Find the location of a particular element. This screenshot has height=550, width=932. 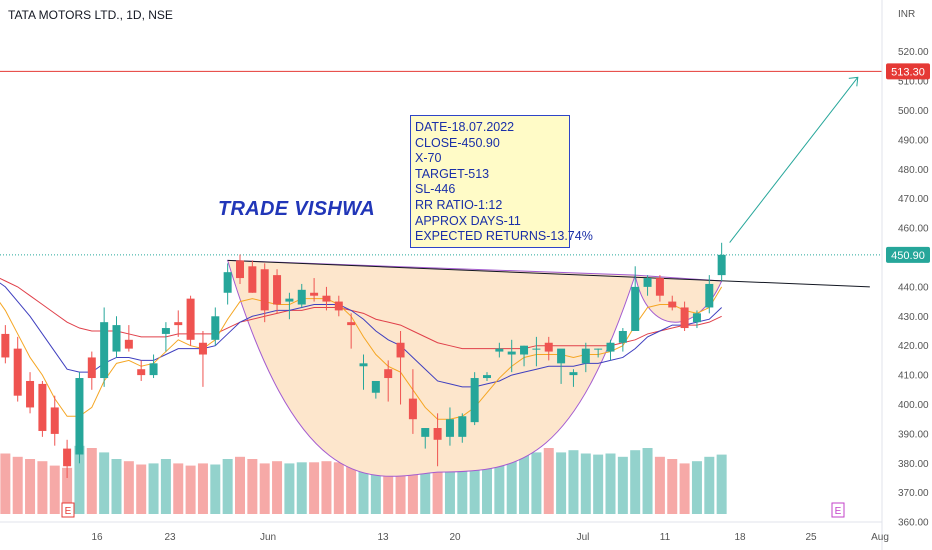

last-price-badge: 450.90 is located at coordinates (908, 256).